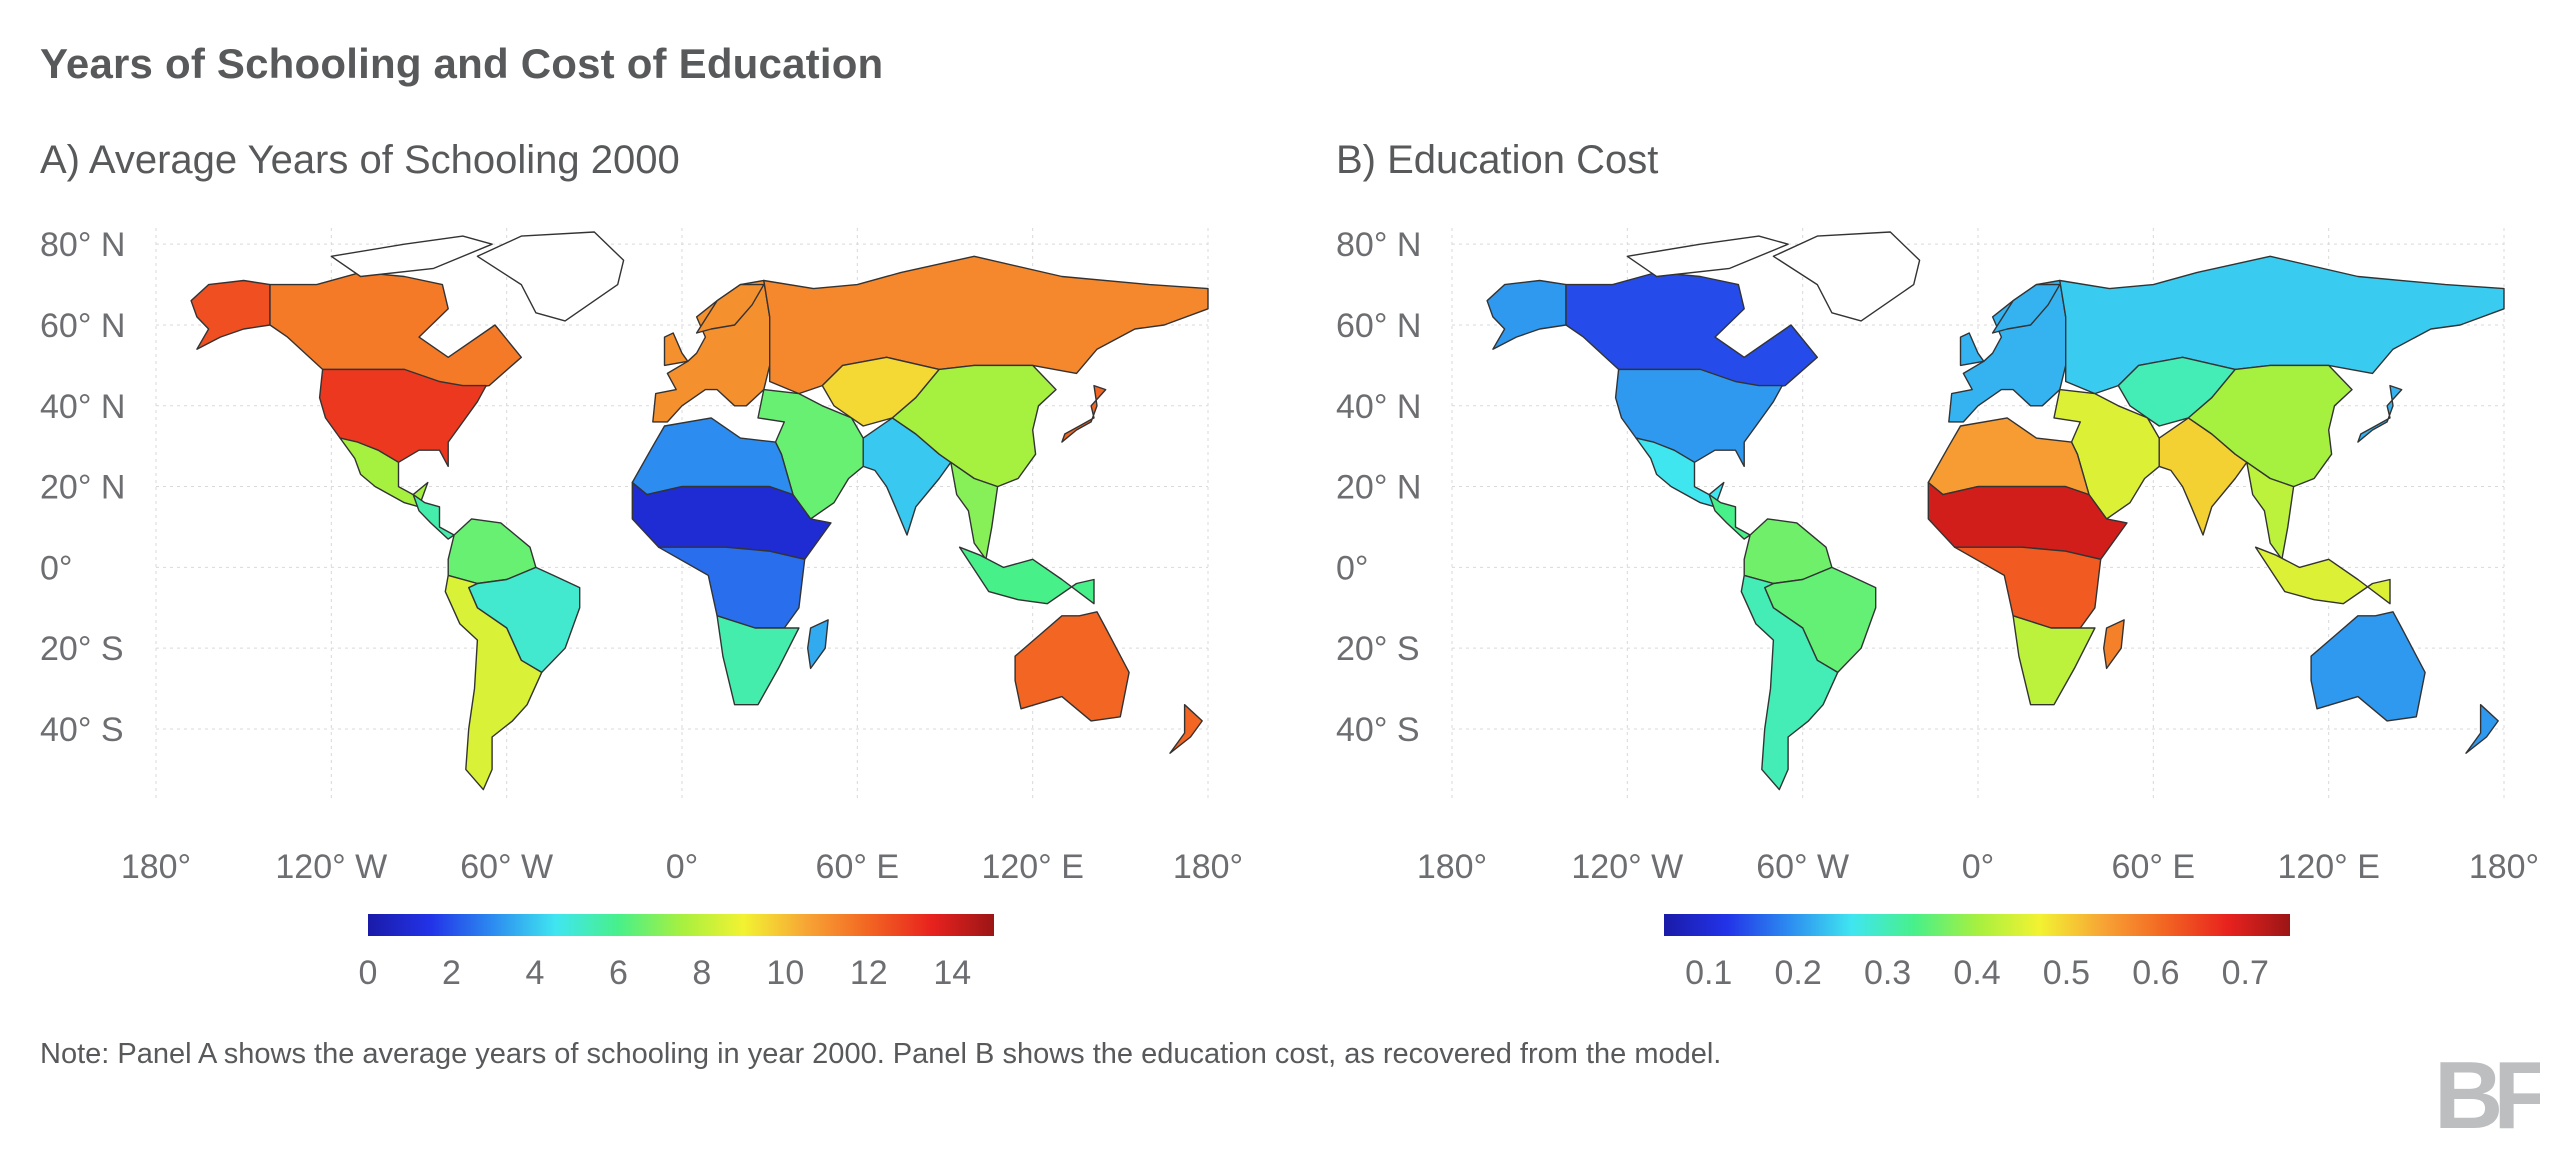 Image resolution: width=2560 pixels, height=1165 pixels. I want to click on bf-logo-text: BF, so click(2487, 1091).